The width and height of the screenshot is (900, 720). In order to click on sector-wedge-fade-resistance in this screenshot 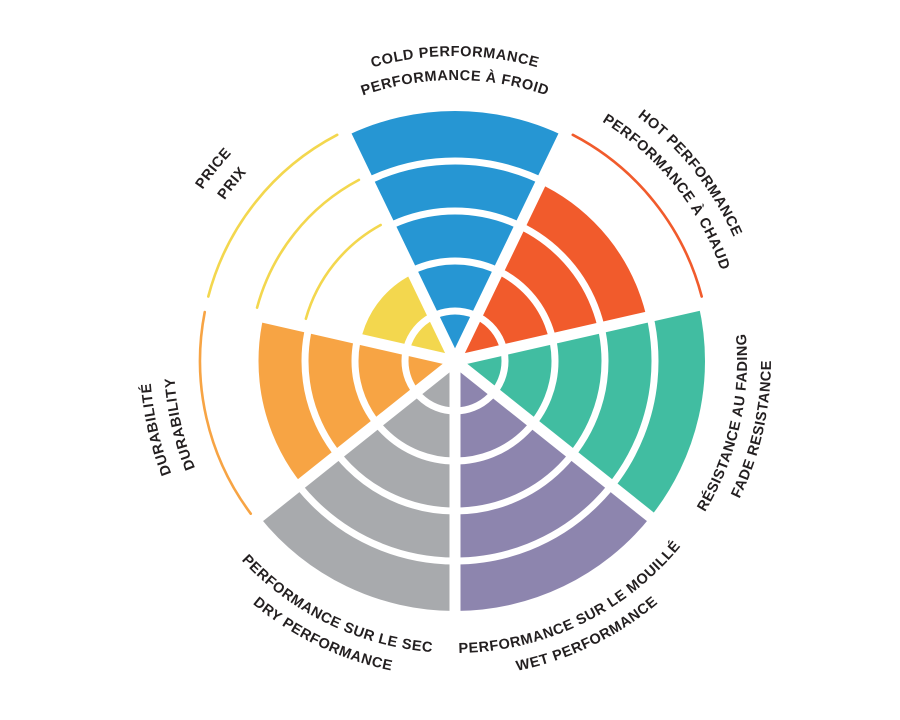, I will do `click(580, 411)`.